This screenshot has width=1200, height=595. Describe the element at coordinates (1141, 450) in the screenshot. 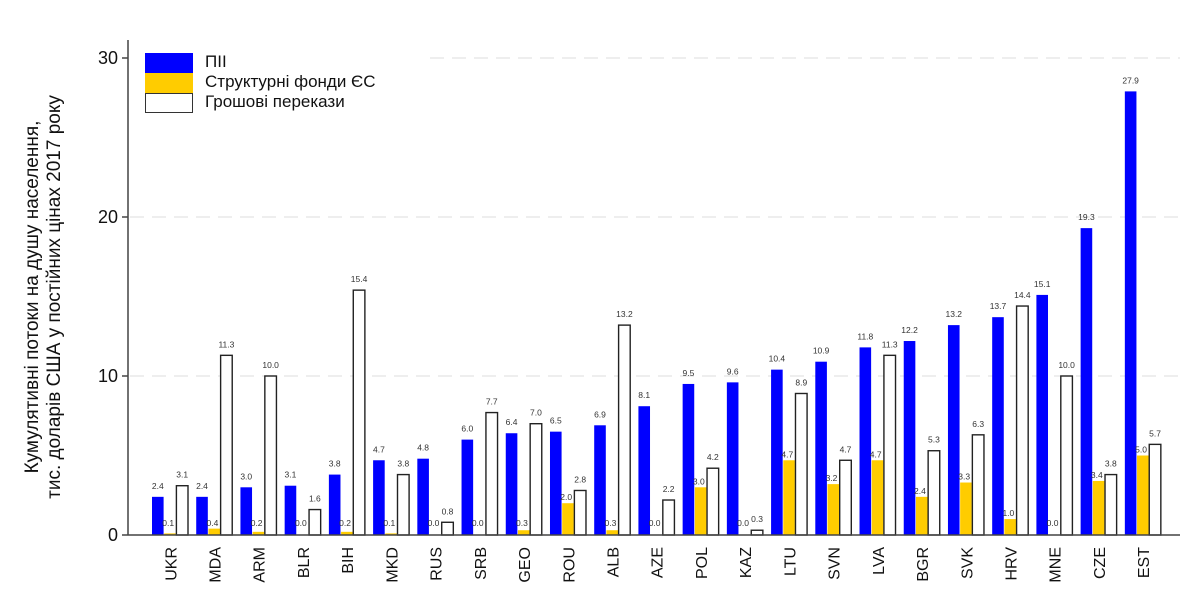

I see `value-label: 5.0` at that location.